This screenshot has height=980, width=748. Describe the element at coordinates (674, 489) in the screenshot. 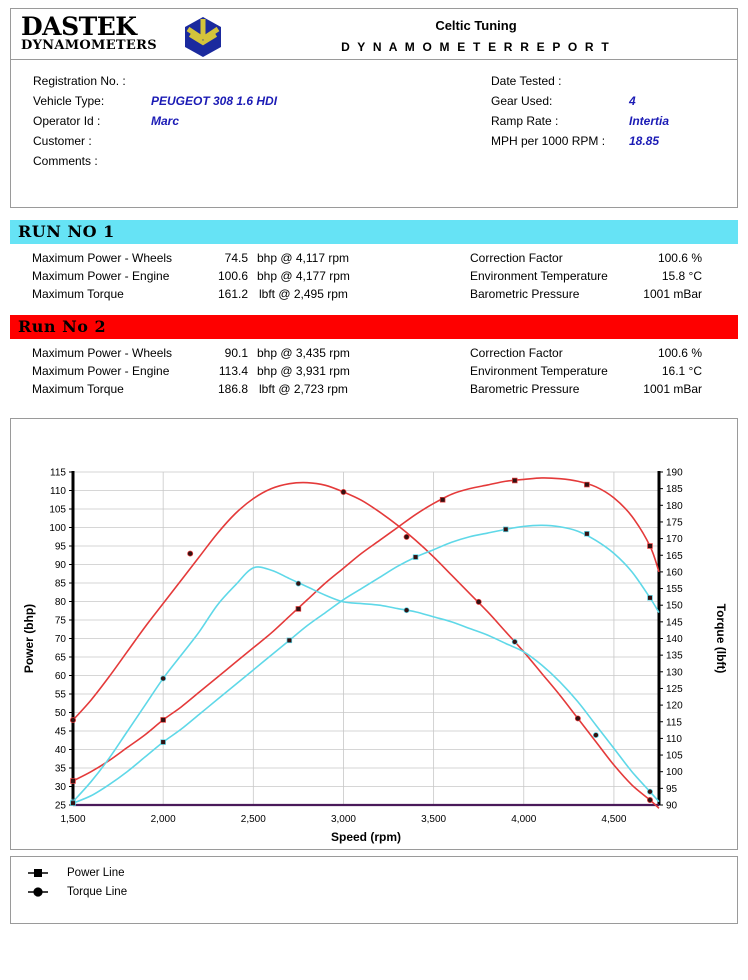

I see `svg-text: 185` at that location.